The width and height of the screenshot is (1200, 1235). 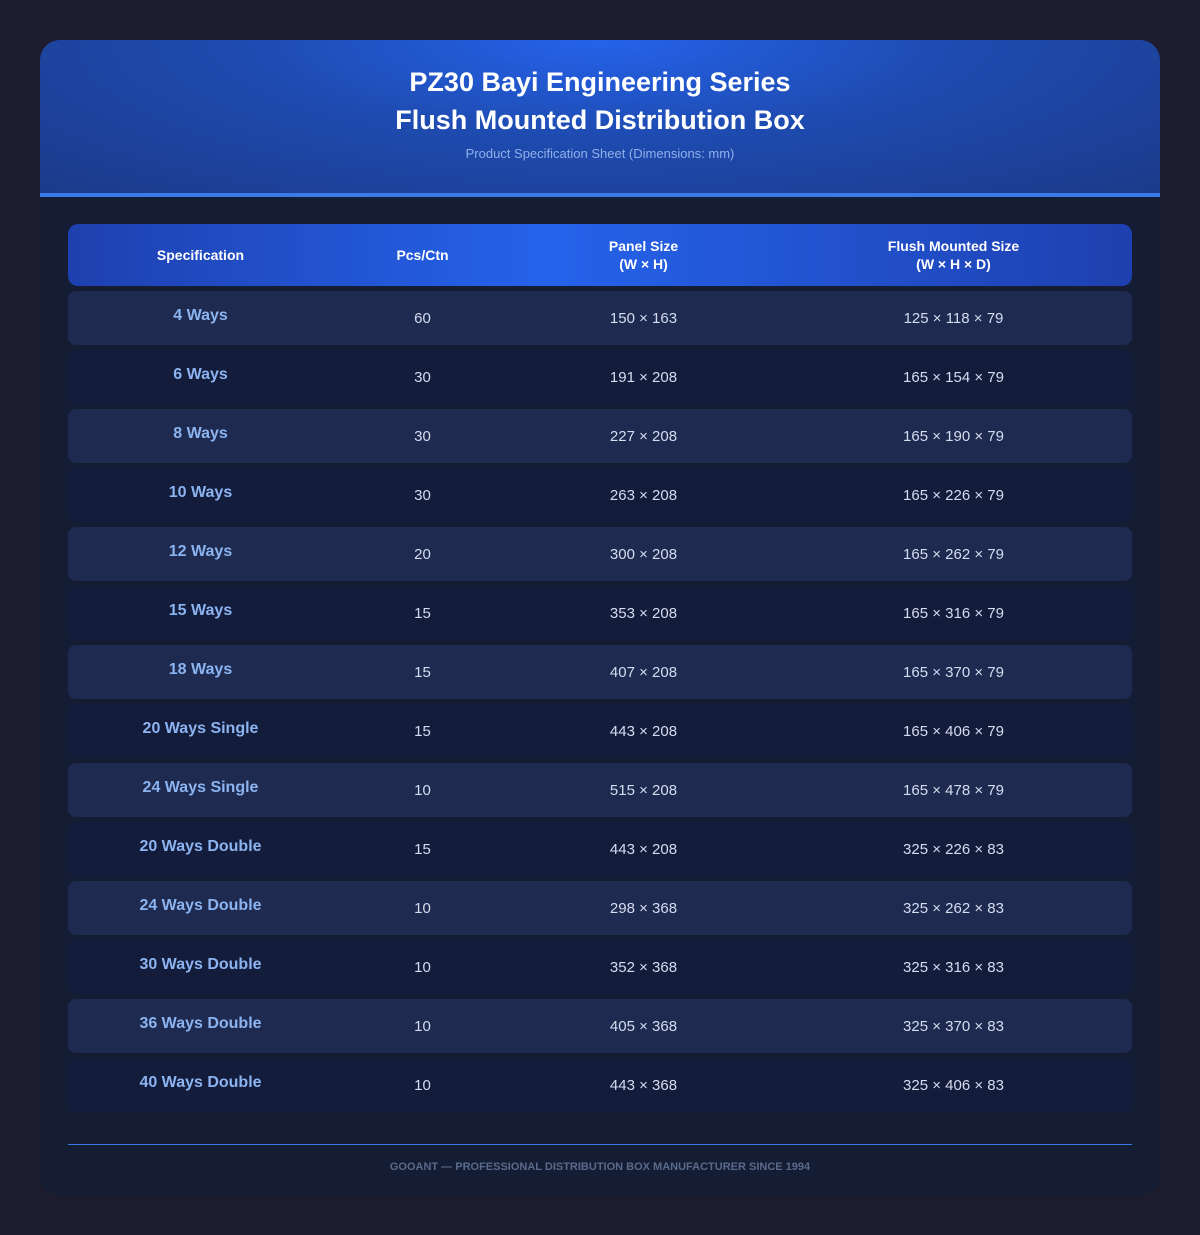 I want to click on cell: 443 × 368, so click(x=643, y=1085).